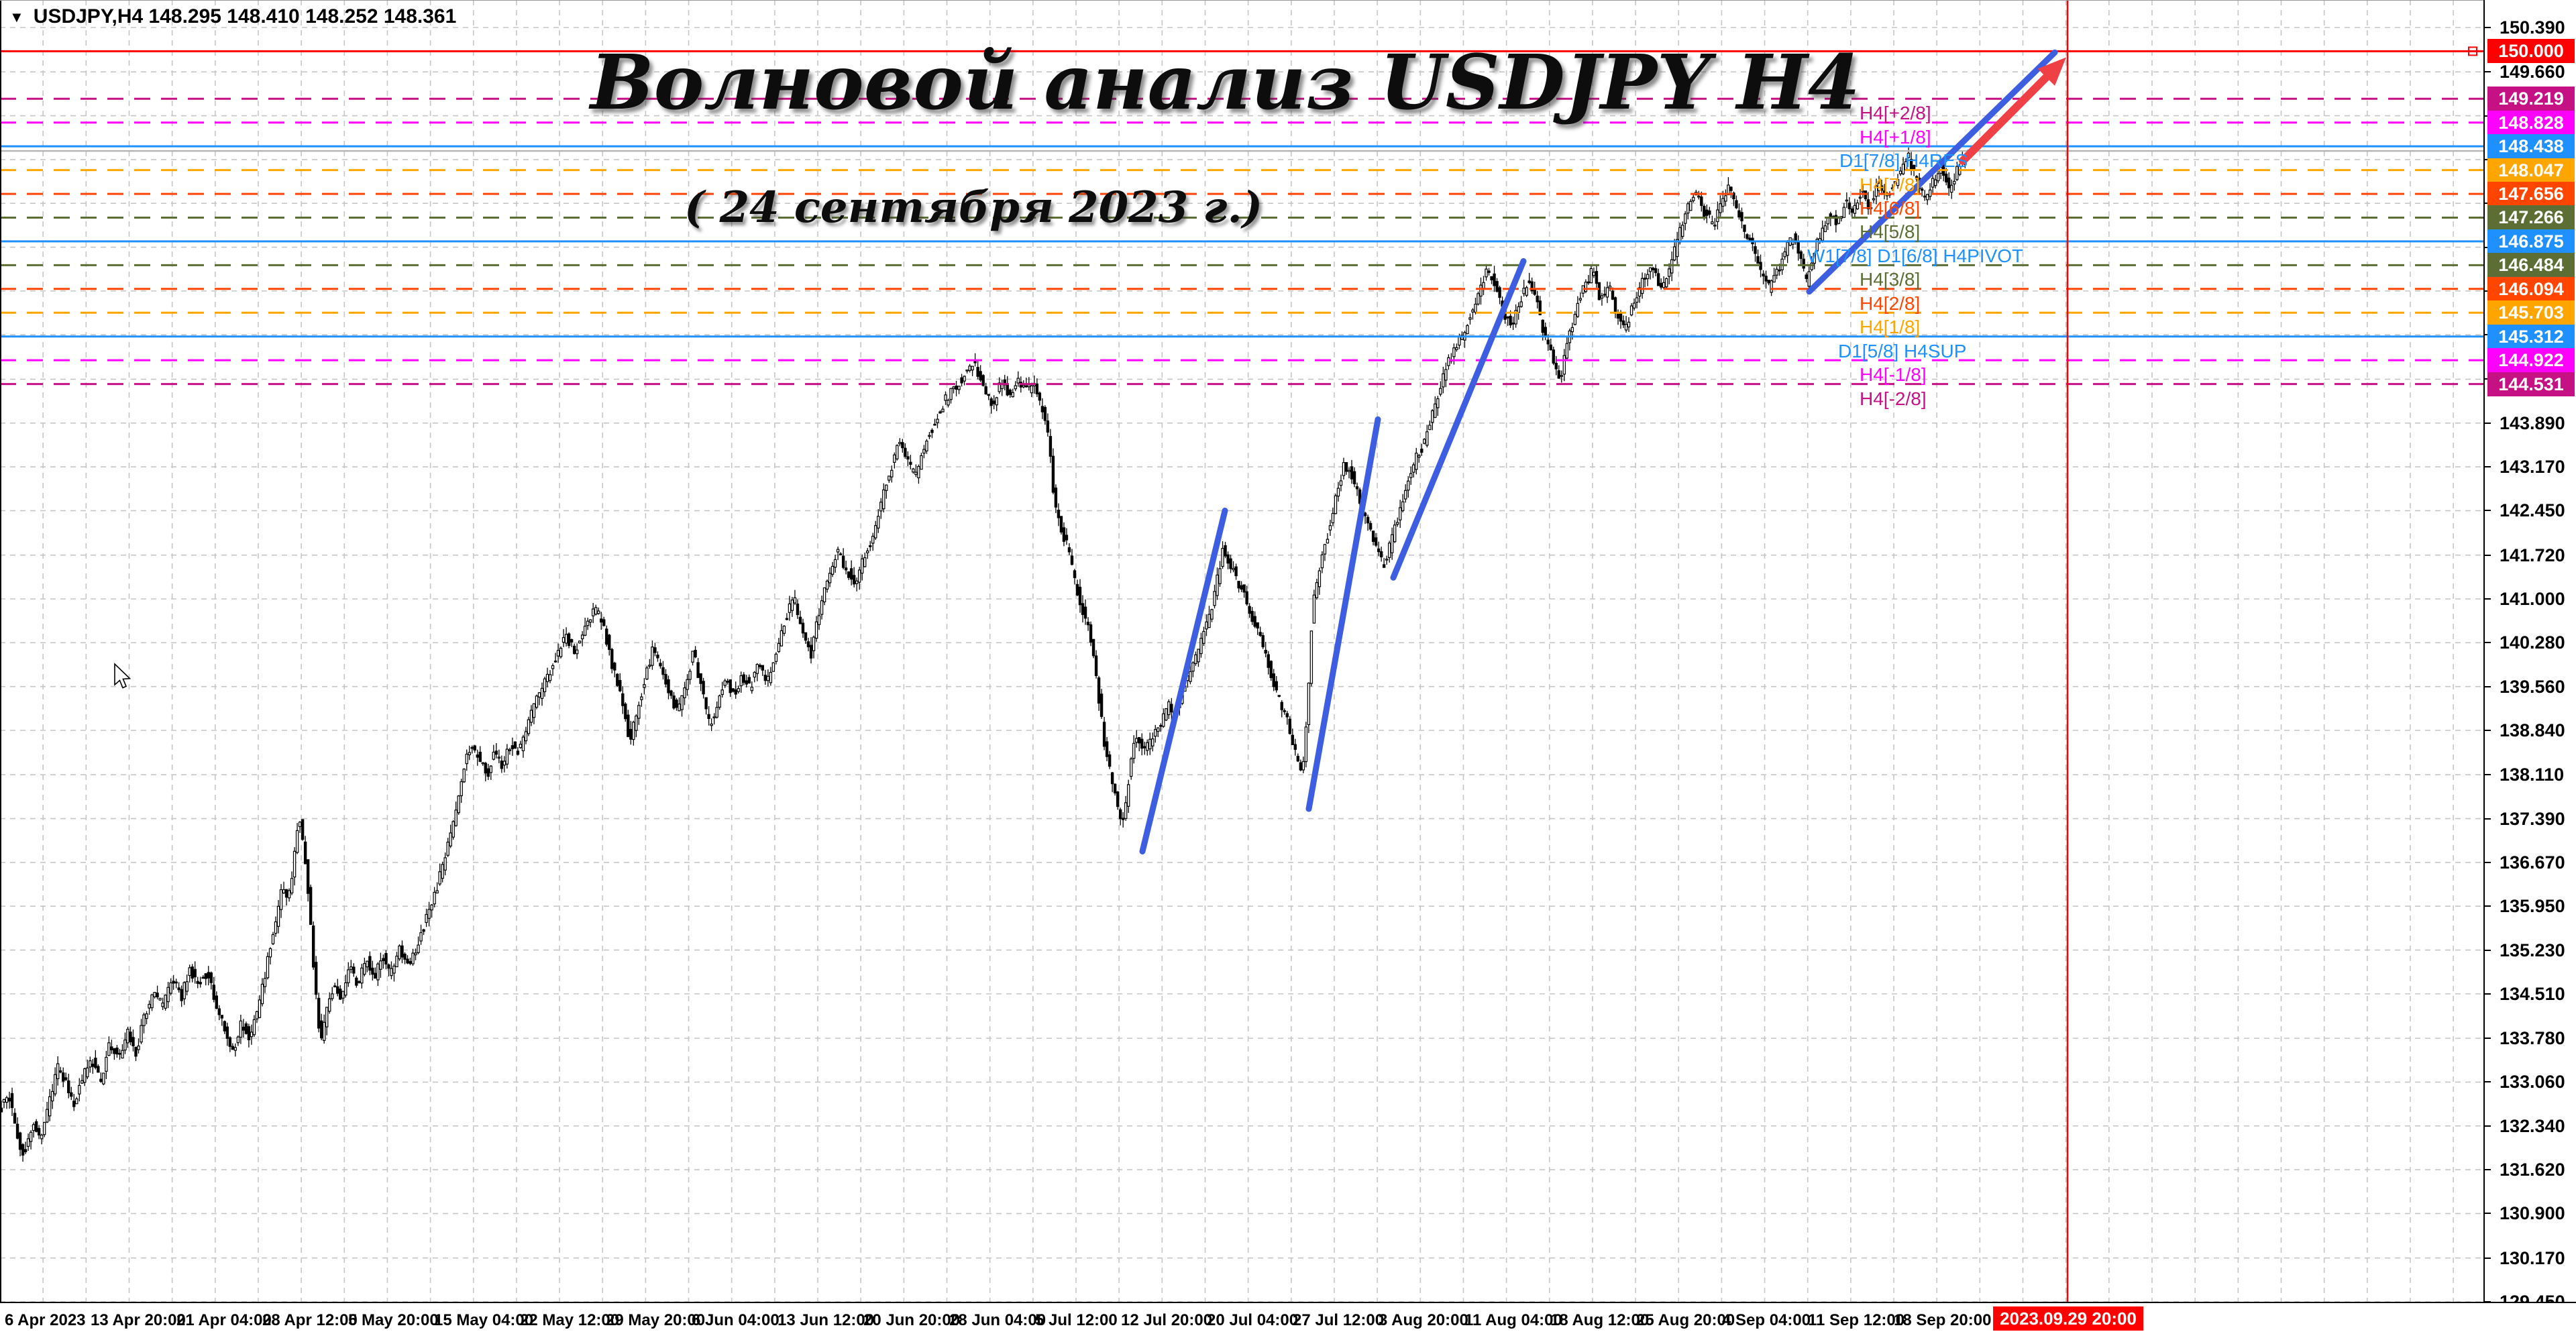 The width and height of the screenshot is (2576, 1340). What do you see at coordinates (656, 1320) in the screenshot?
I see `time-tick-label: 29 May 20:00` at bounding box center [656, 1320].